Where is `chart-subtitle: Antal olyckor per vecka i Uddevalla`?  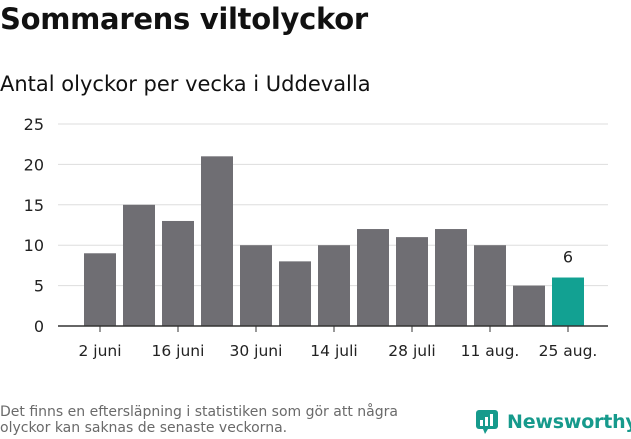
chart-subtitle: Antal olyckor per vecka i Uddevalla is located at coordinates (185, 84).